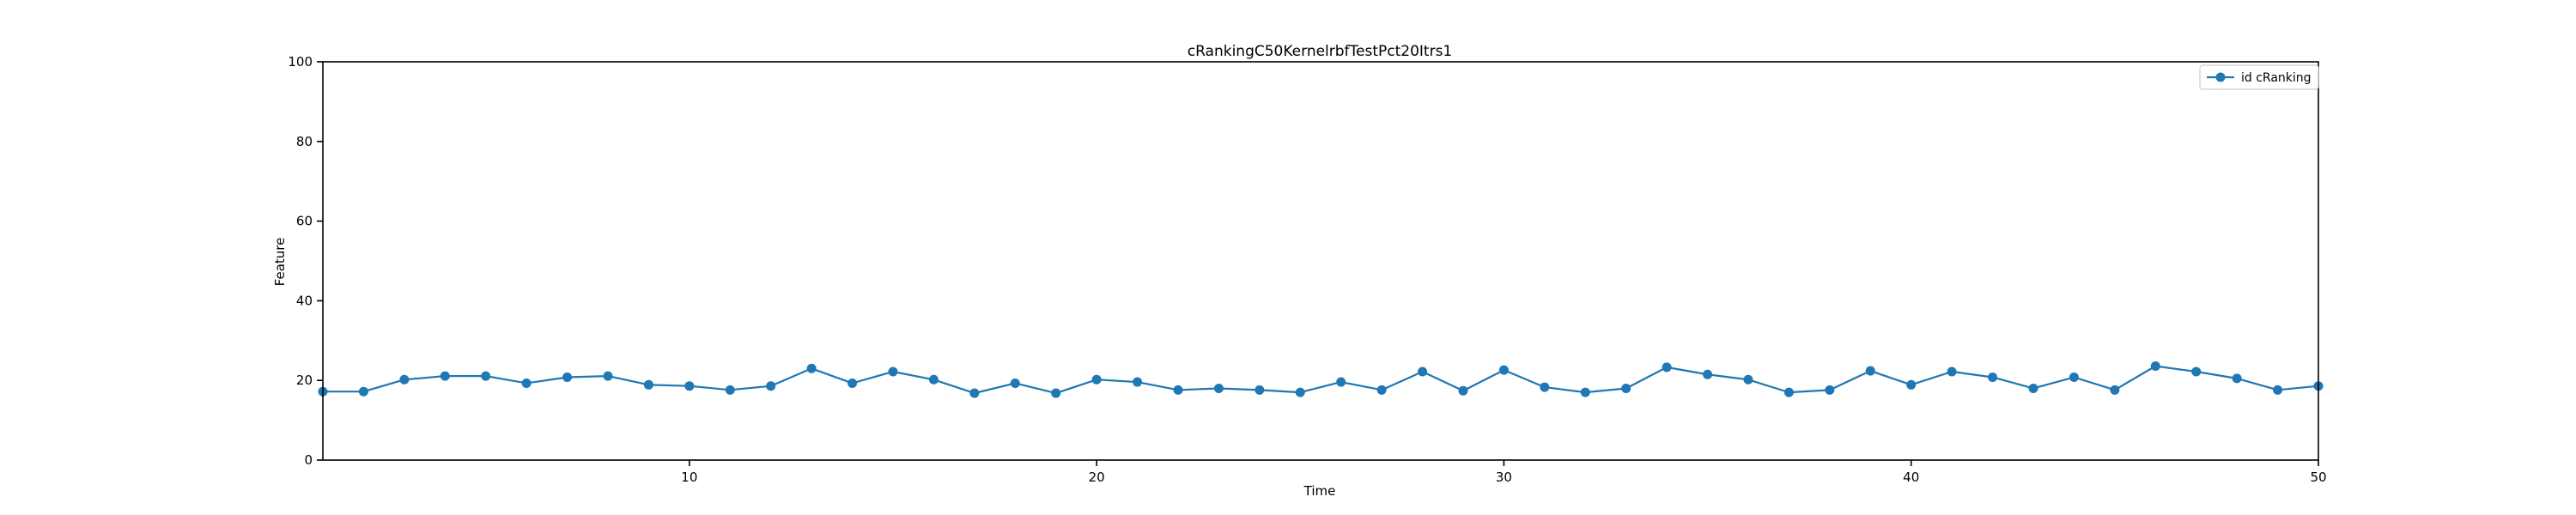 The width and height of the screenshot is (2576, 515). I want to click on x-axis-label: Time, so click(1319, 491).